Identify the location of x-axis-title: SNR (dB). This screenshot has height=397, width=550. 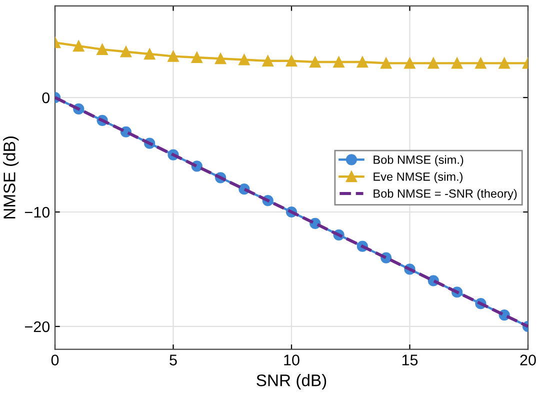
(291, 382).